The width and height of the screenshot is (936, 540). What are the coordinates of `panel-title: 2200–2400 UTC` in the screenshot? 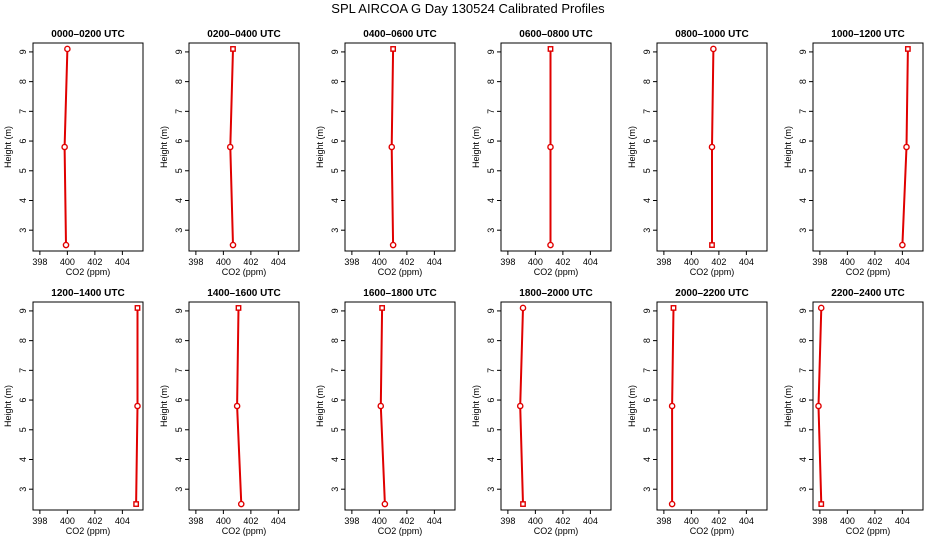 It's located at (867, 293).